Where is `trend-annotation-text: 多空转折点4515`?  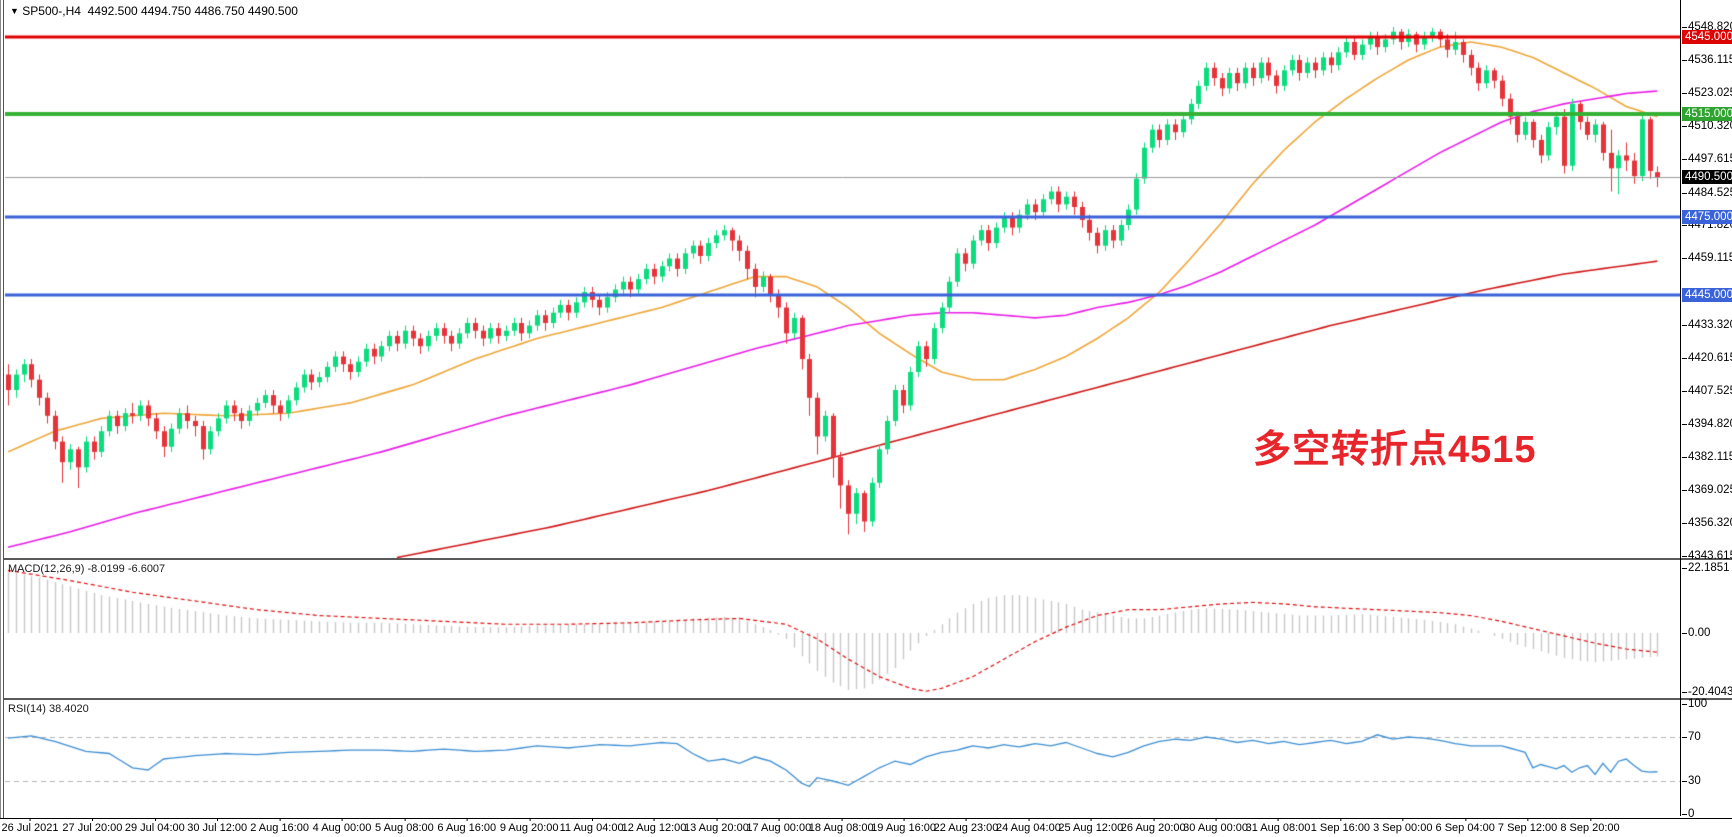 trend-annotation-text: 多空转折点4515 is located at coordinates (1395, 450).